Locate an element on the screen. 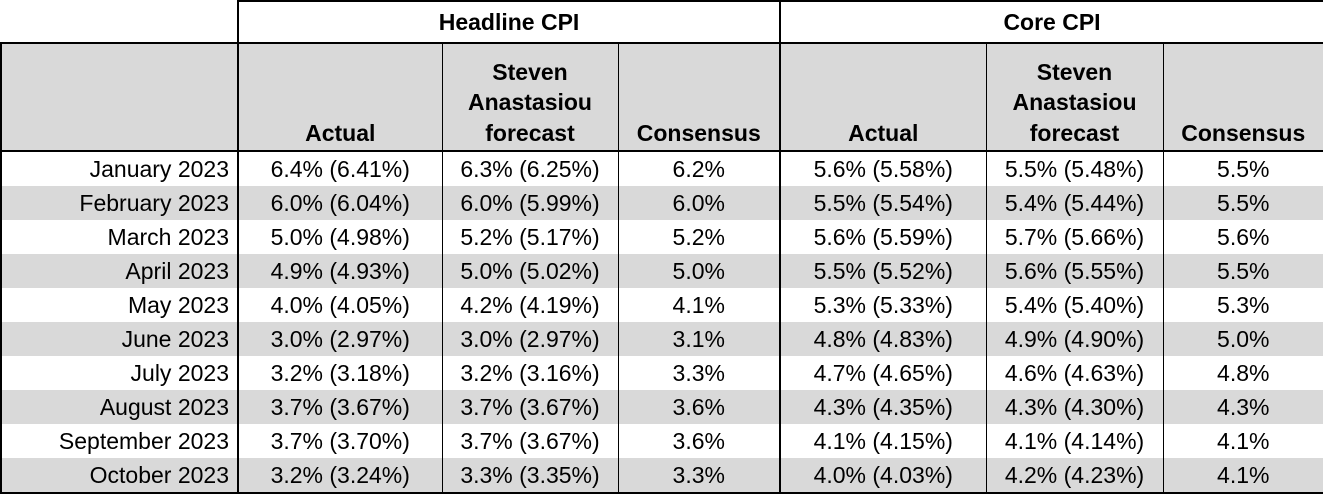 This screenshot has width=1323, height=504. headline-forecast-cell: 3.2% (3.16%) is located at coordinates (529, 373).